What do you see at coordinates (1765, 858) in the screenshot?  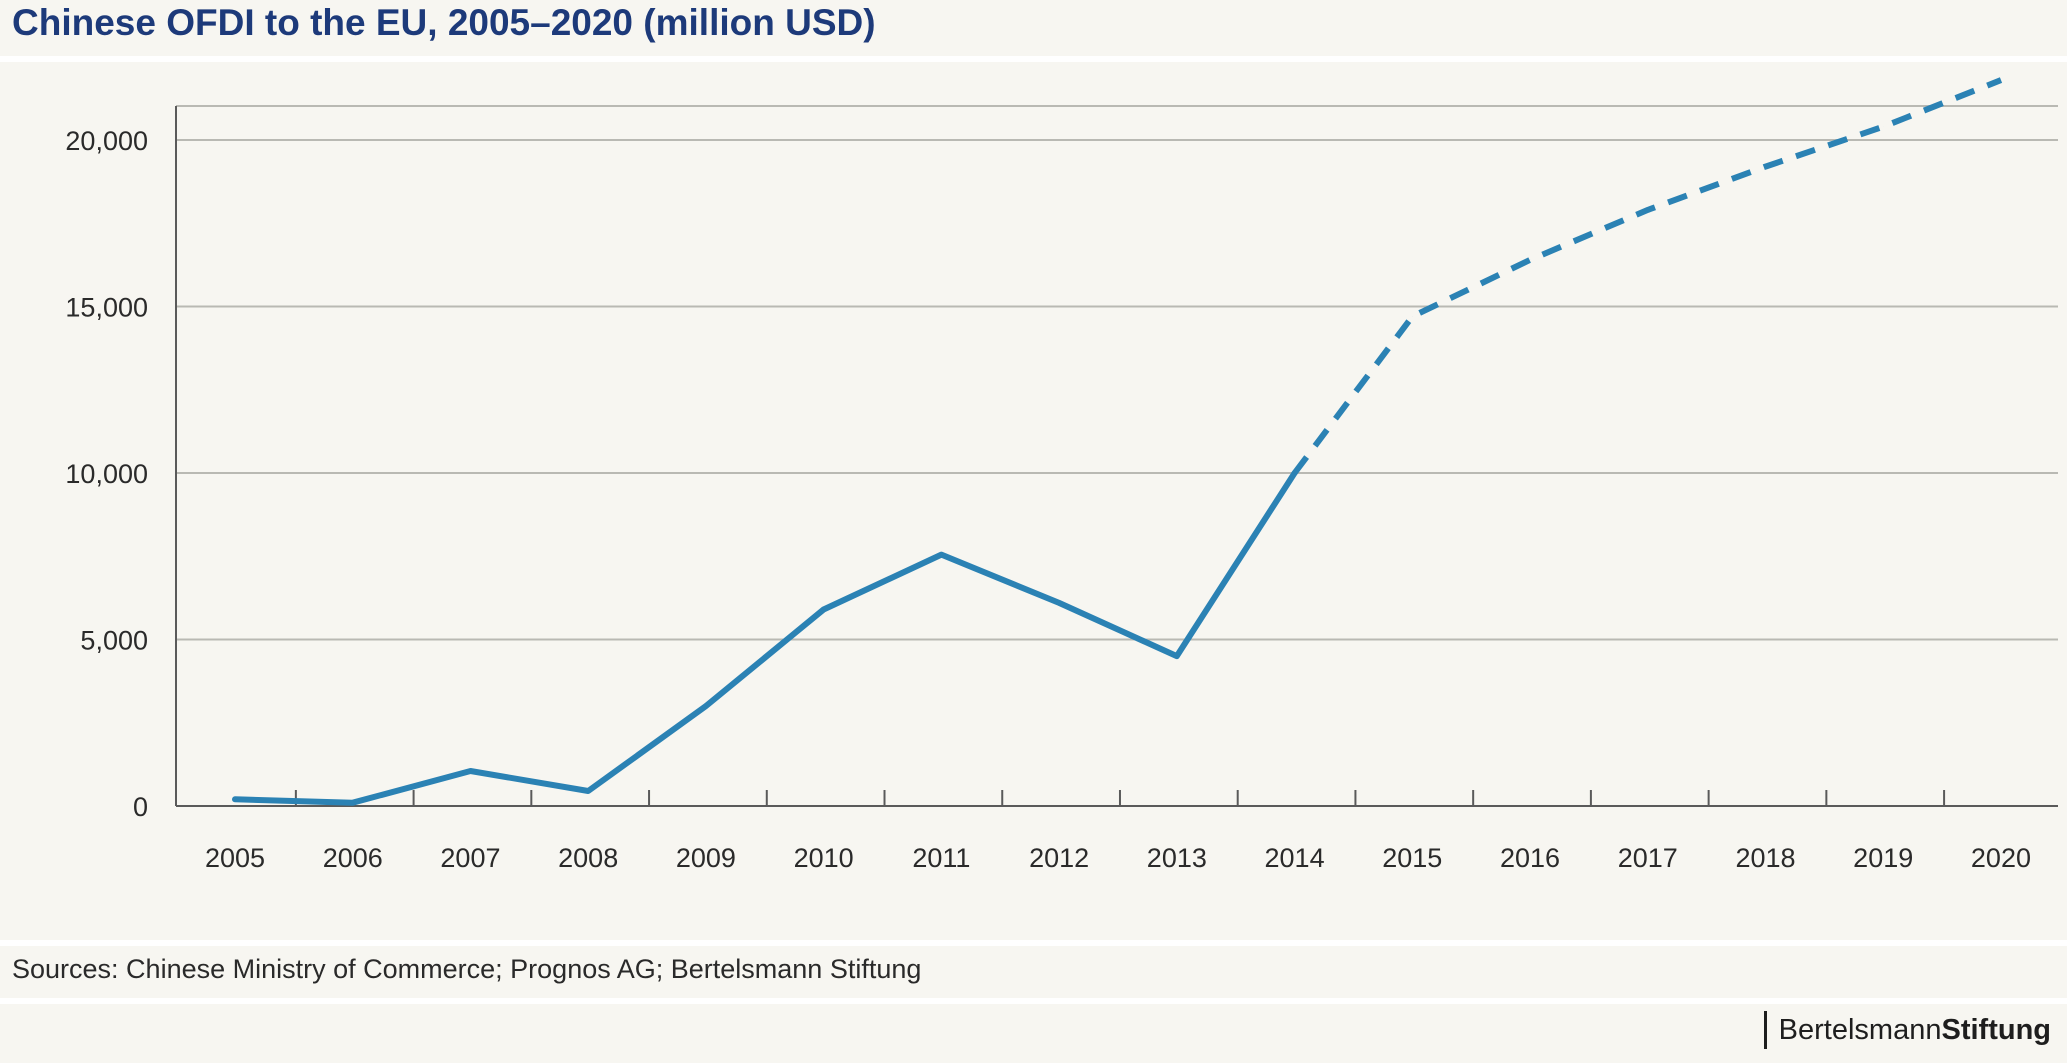 I see `x-tick-label: 2018` at bounding box center [1765, 858].